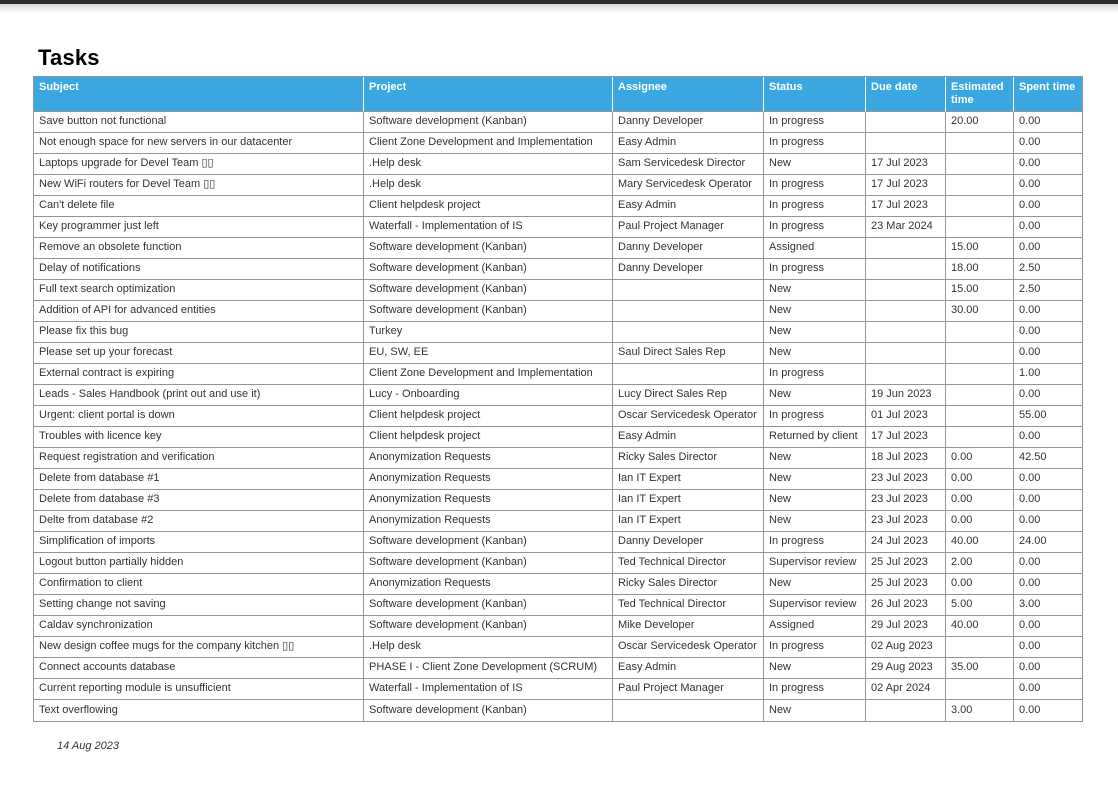 The height and width of the screenshot is (792, 1118). Describe the element at coordinates (980, 94) in the screenshot. I see `column-header-estimated: Estimated time` at that location.